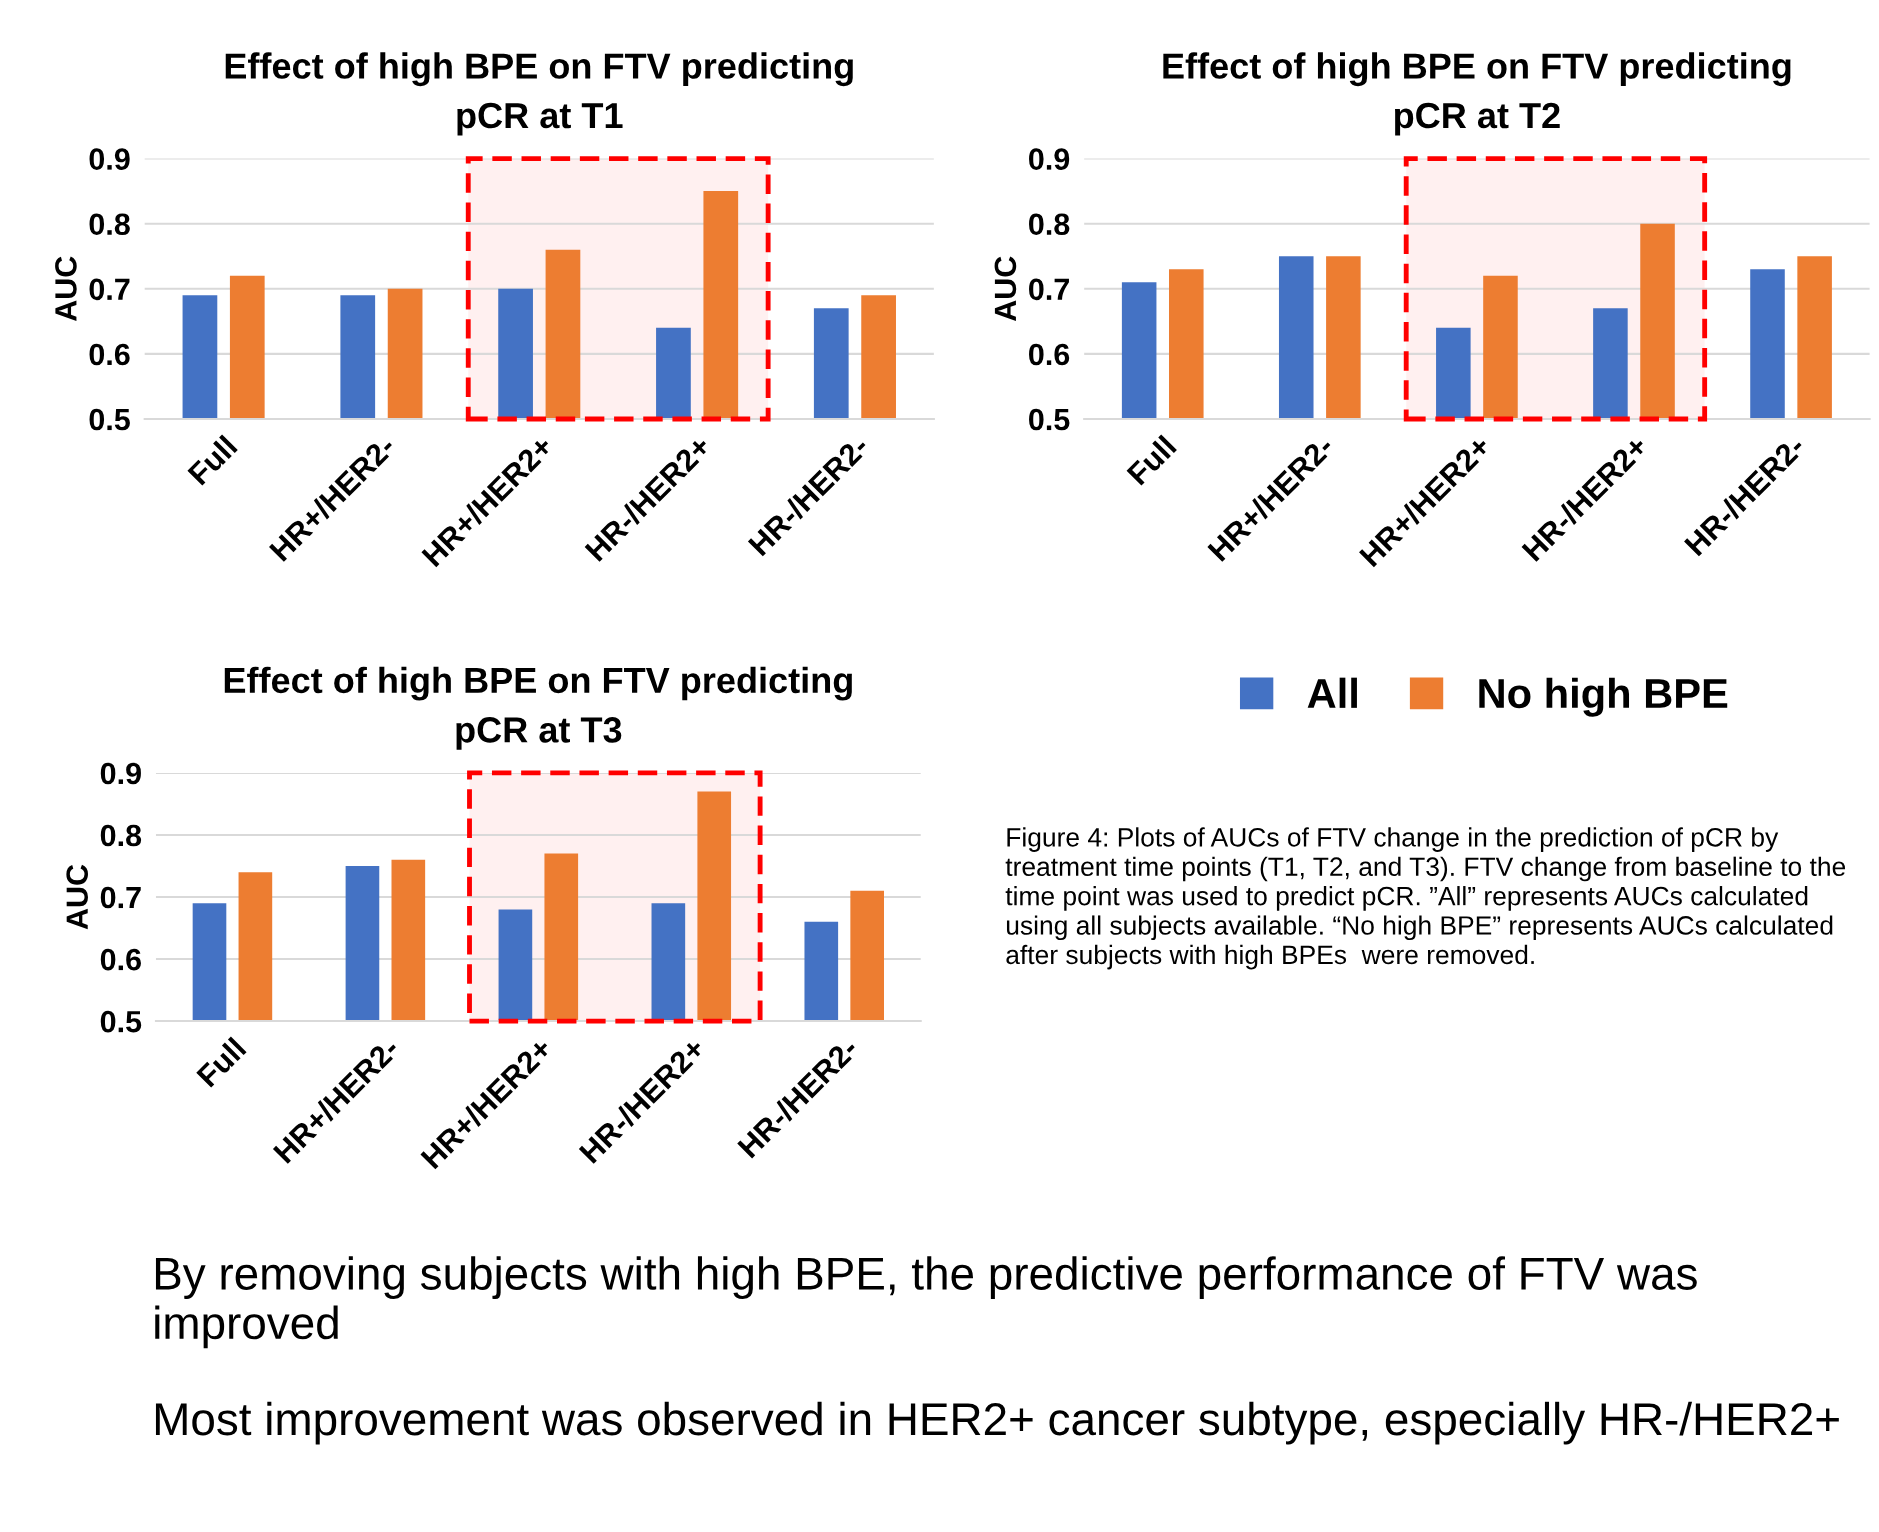 The image size is (1879, 1532). I want to click on chart-title: Effect of high BPE on FTV predicting pCR at T1, so click(539, 94).